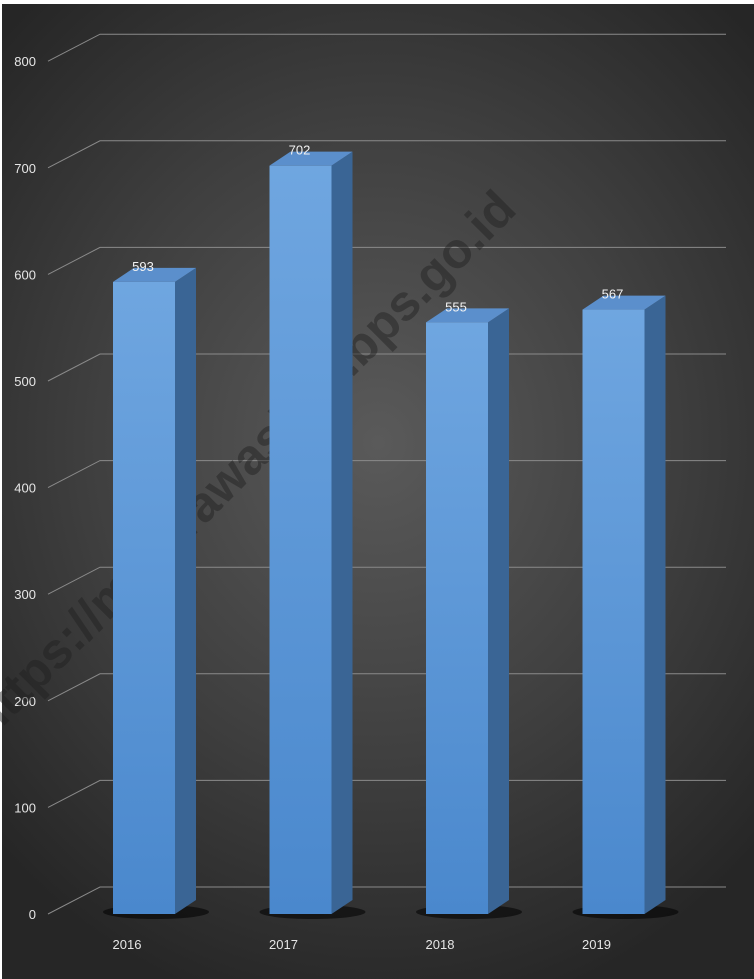 Image resolution: width=754 pixels, height=979 pixels. I want to click on y-tick-label: 100, so click(25, 807).